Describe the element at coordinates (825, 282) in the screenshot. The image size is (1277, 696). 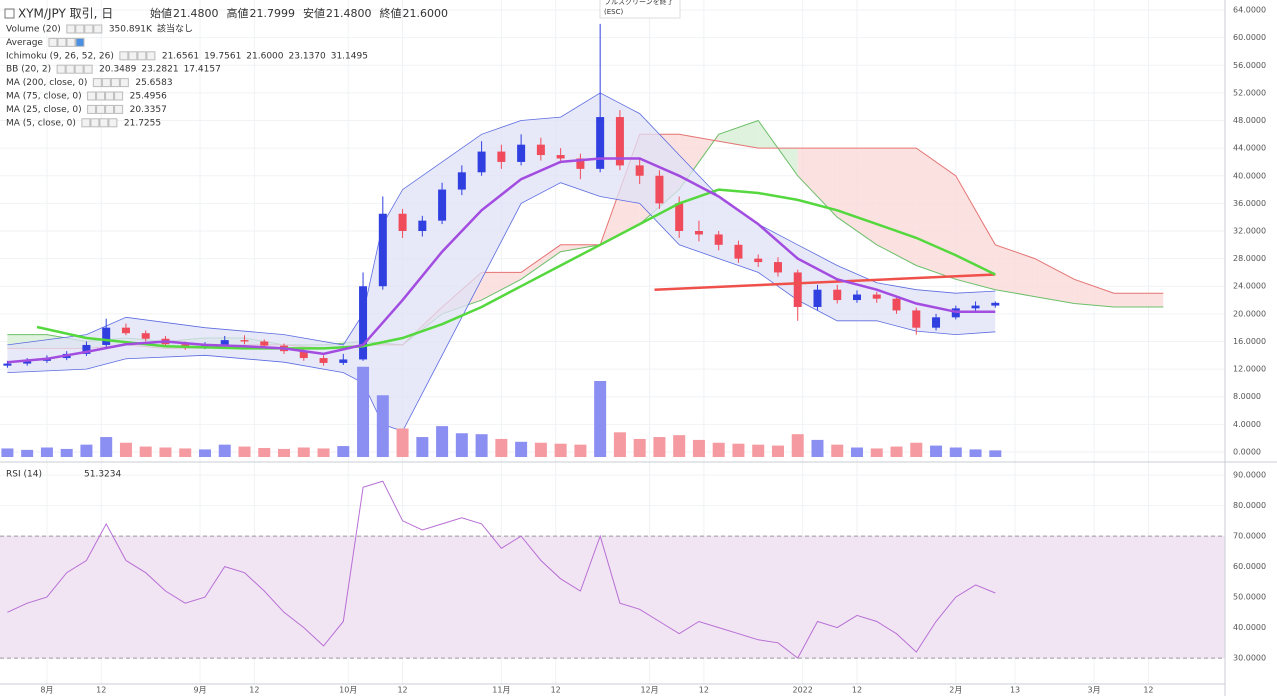
I see `ma200-line` at that location.